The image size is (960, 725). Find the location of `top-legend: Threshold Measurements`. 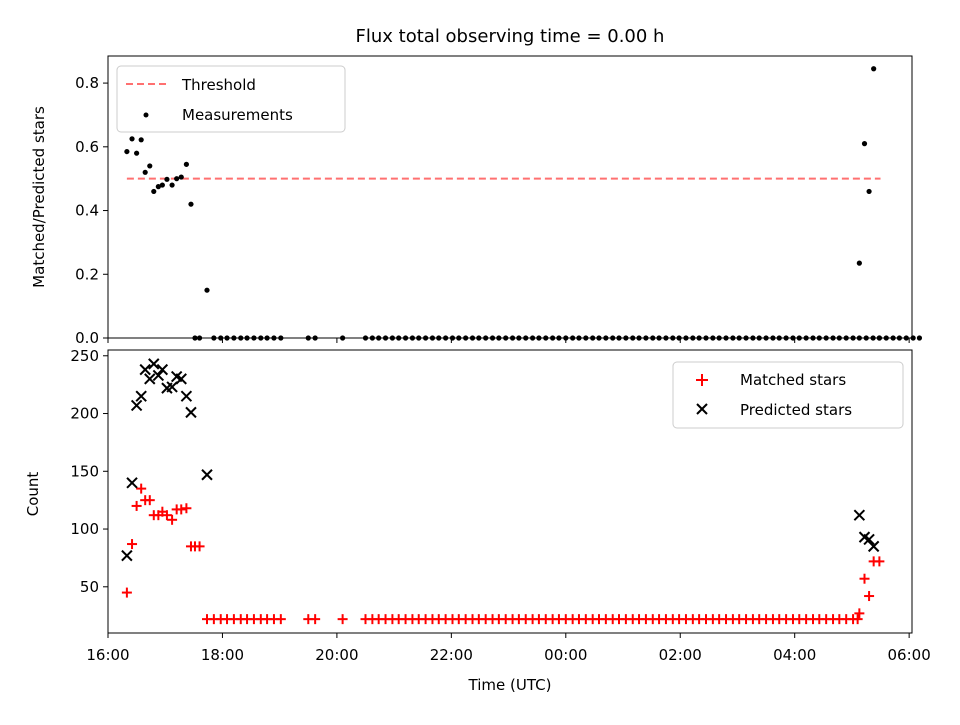

top-legend: Threshold Measurements is located at coordinates (231, 99).